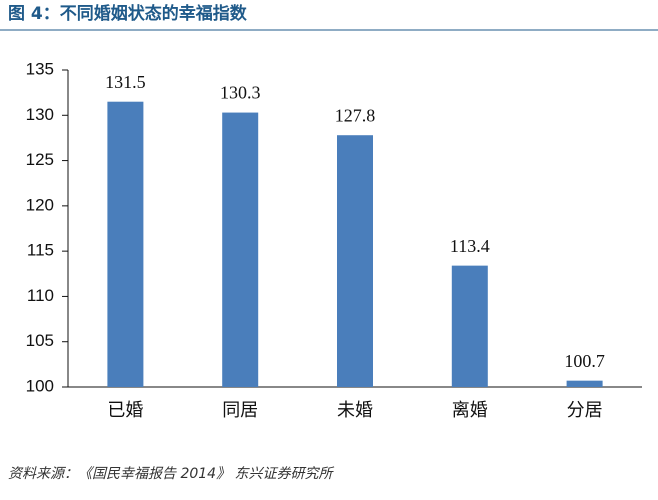 This screenshot has height=500, width=658. Describe the element at coordinates (40, 68) in the screenshot. I see `y-tick-label: 135` at that location.